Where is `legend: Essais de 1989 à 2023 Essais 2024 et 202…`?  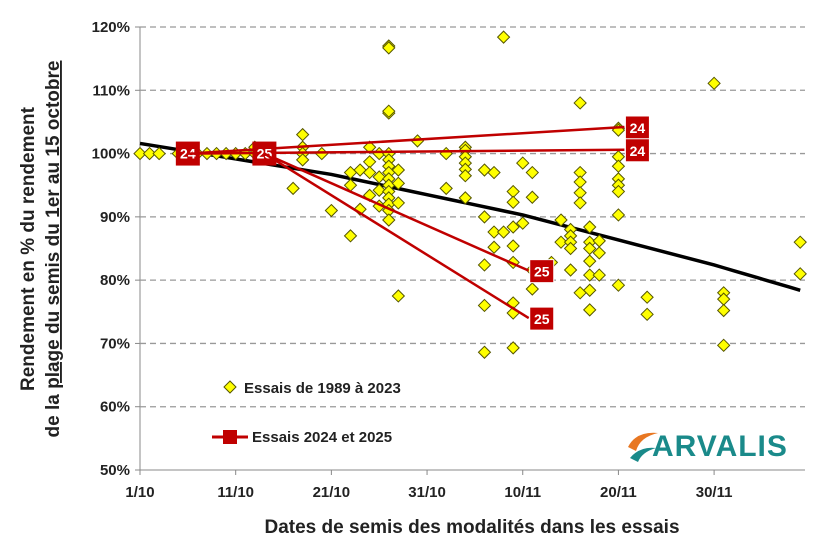
legend: Essais de 1989 à 2023 Essais 2024 et 202… is located at coordinates (306, 413).